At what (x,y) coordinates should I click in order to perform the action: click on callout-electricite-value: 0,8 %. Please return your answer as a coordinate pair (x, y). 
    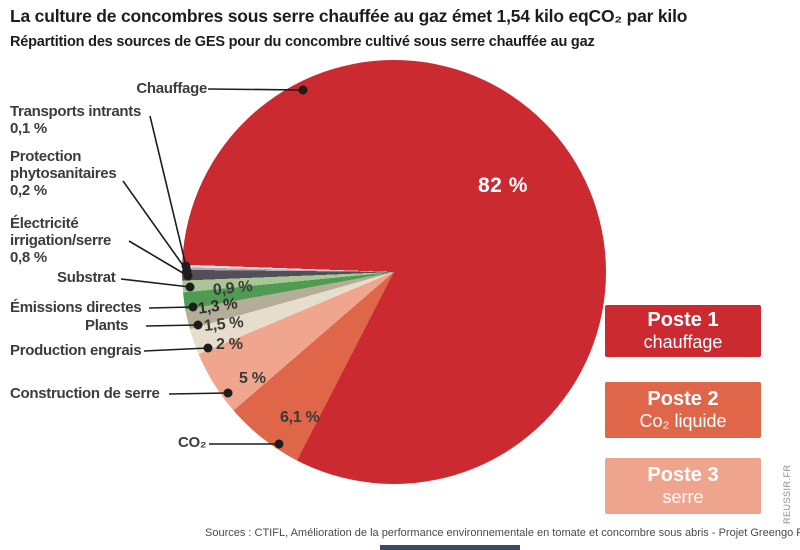
    Looking at the image, I should click on (28, 257).